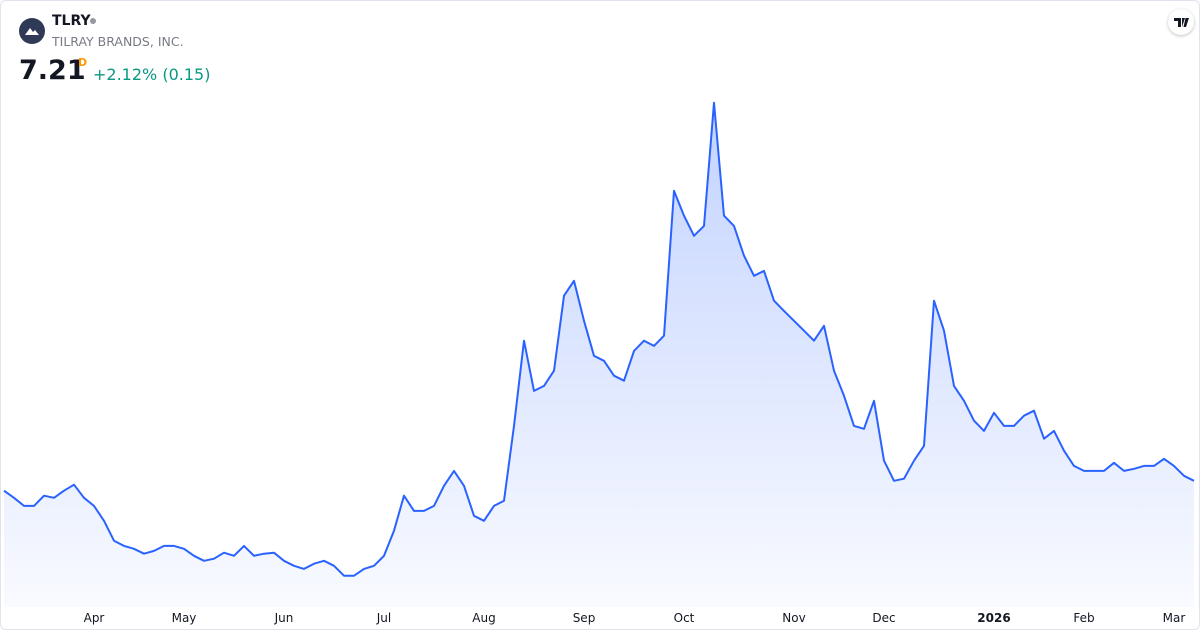  What do you see at coordinates (1174, 618) in the screenshot?
I see `x-tick-label: Mar` at bounding box center [1174, 618].